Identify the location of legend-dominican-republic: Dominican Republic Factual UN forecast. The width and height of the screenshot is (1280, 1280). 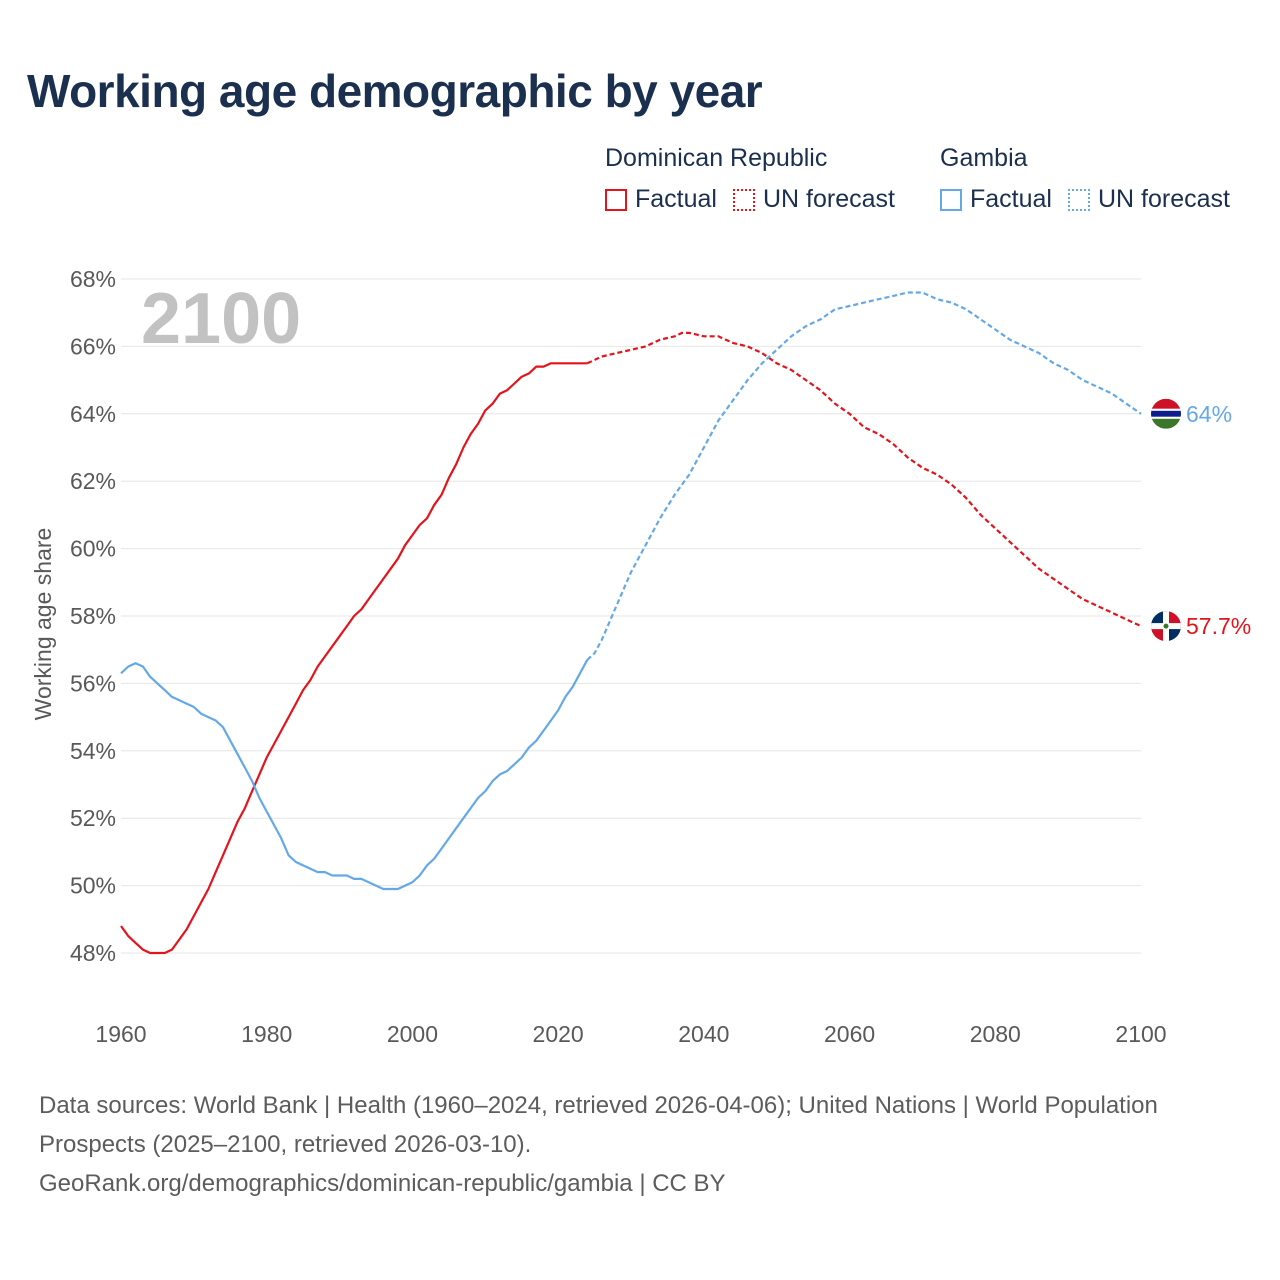
(758, 179).